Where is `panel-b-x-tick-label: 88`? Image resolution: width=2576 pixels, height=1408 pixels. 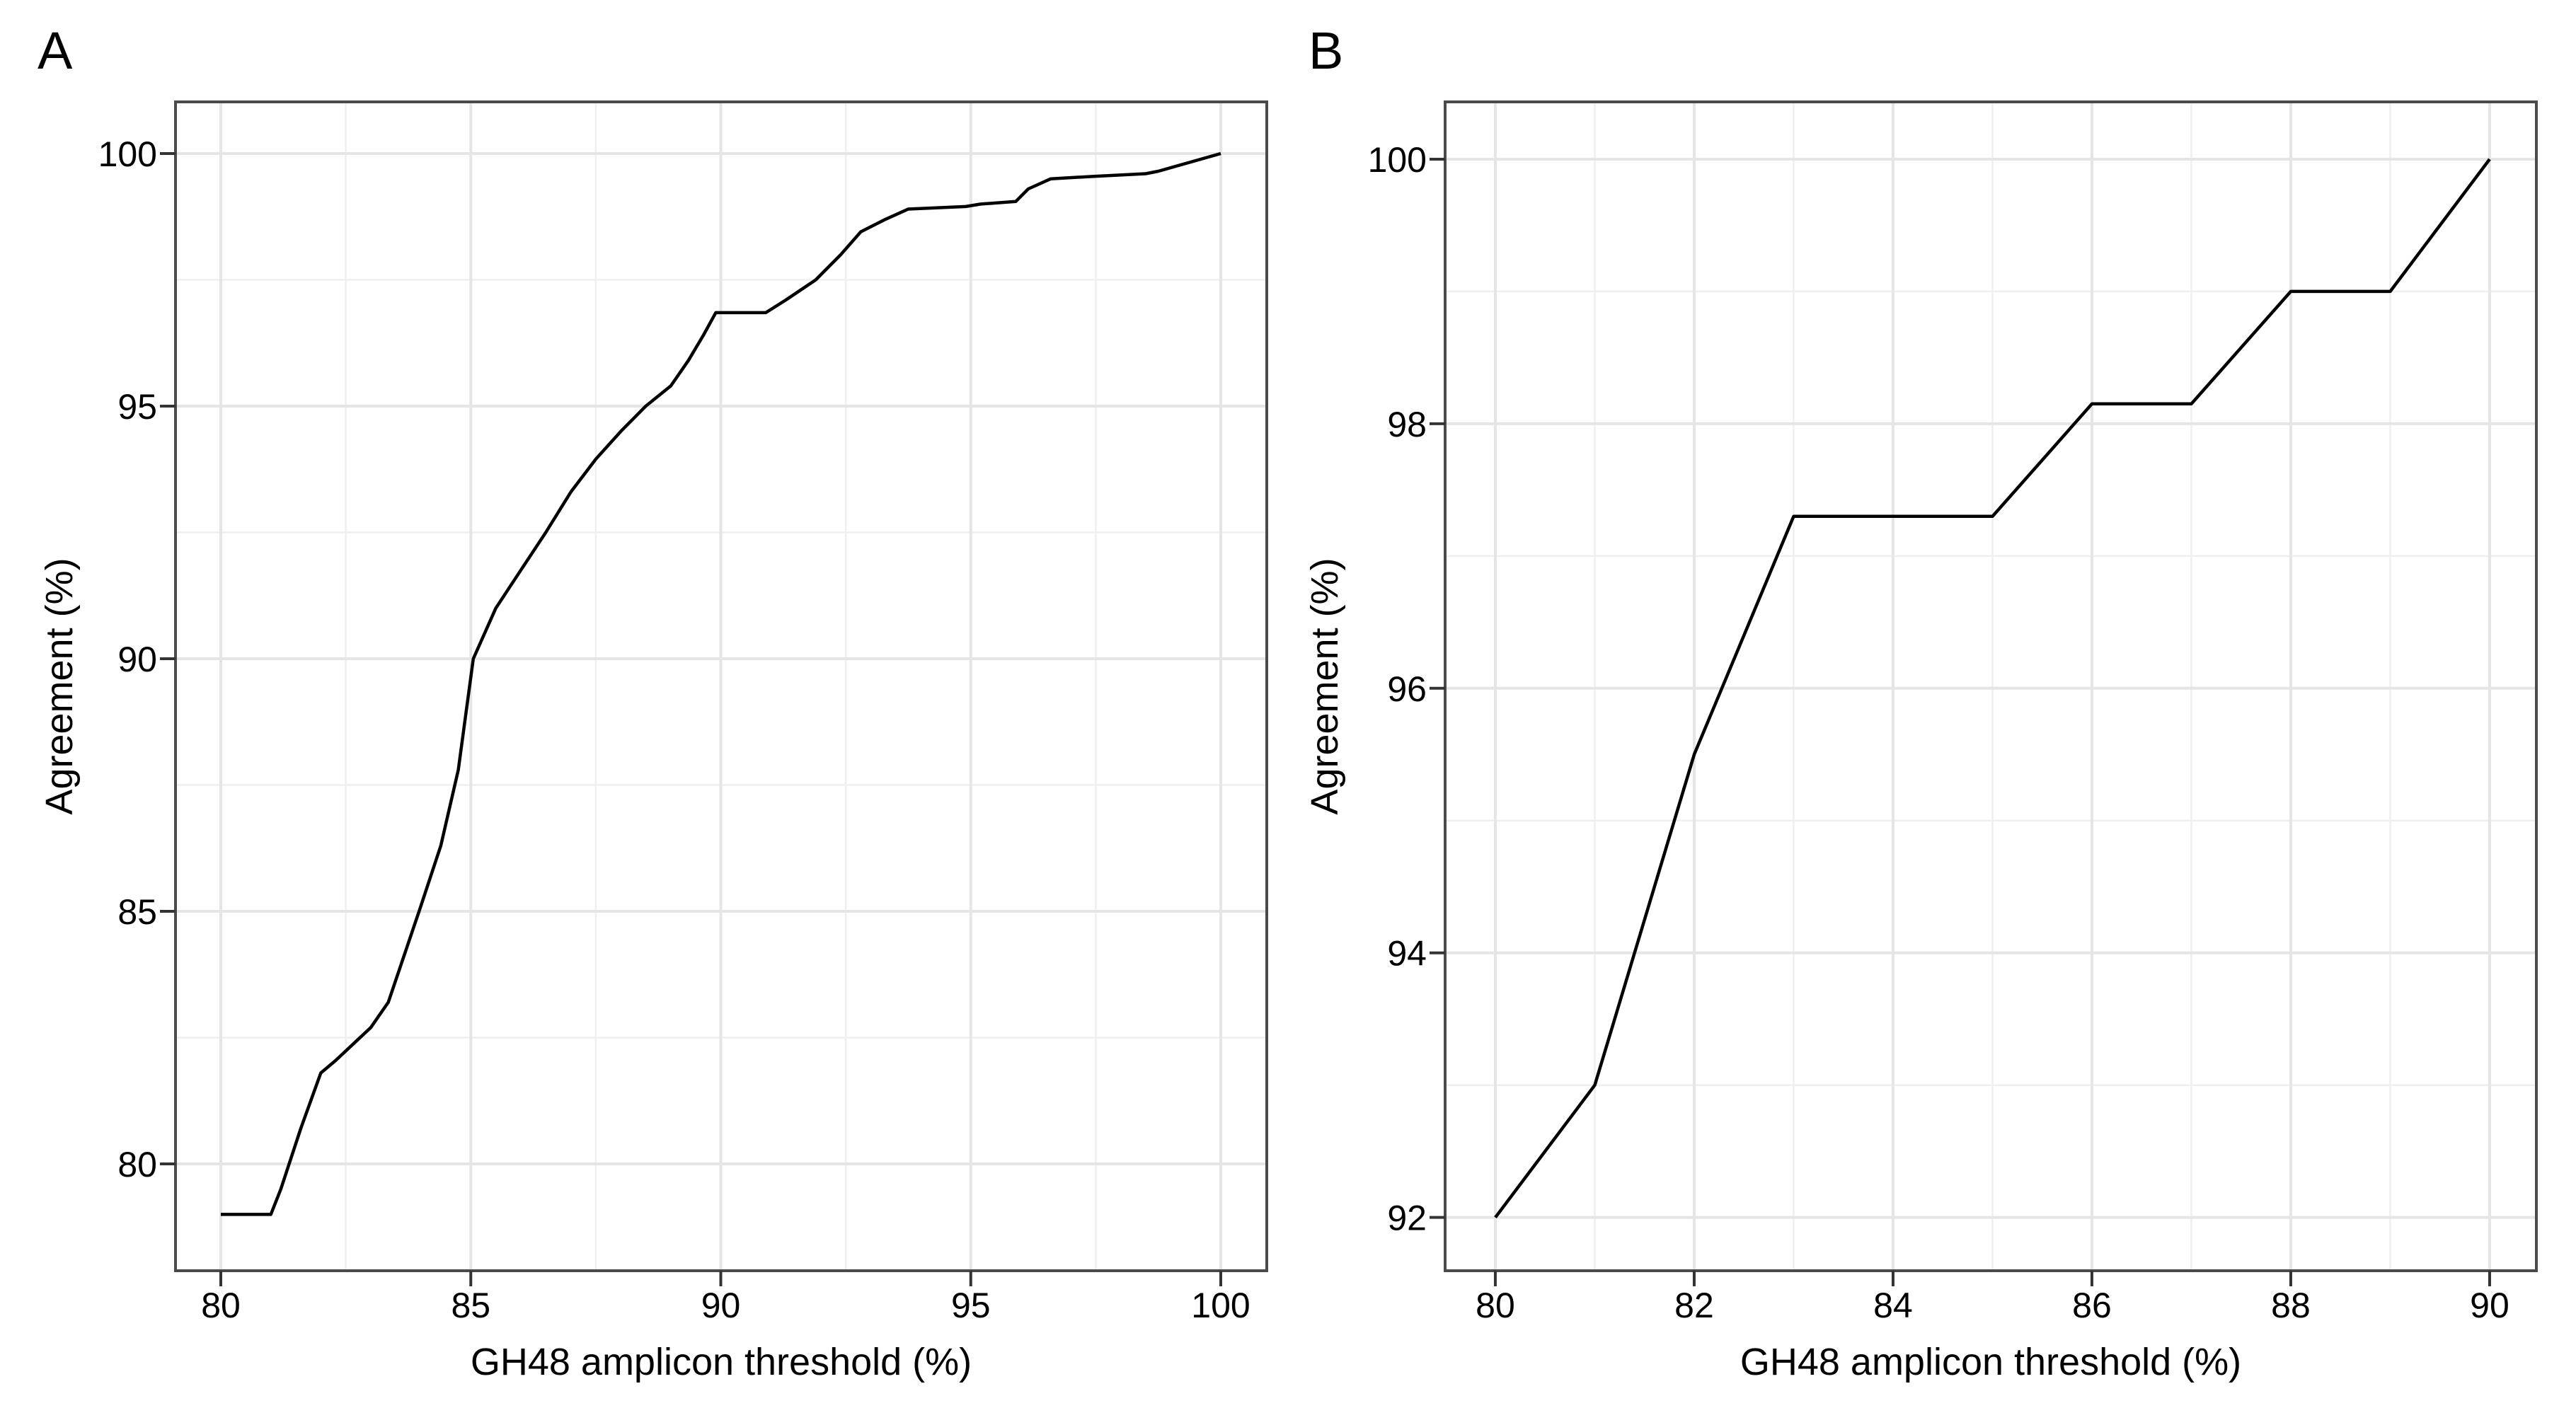 panel-b-x-tick-label: 88 is located at coordinates (2291, 1305).